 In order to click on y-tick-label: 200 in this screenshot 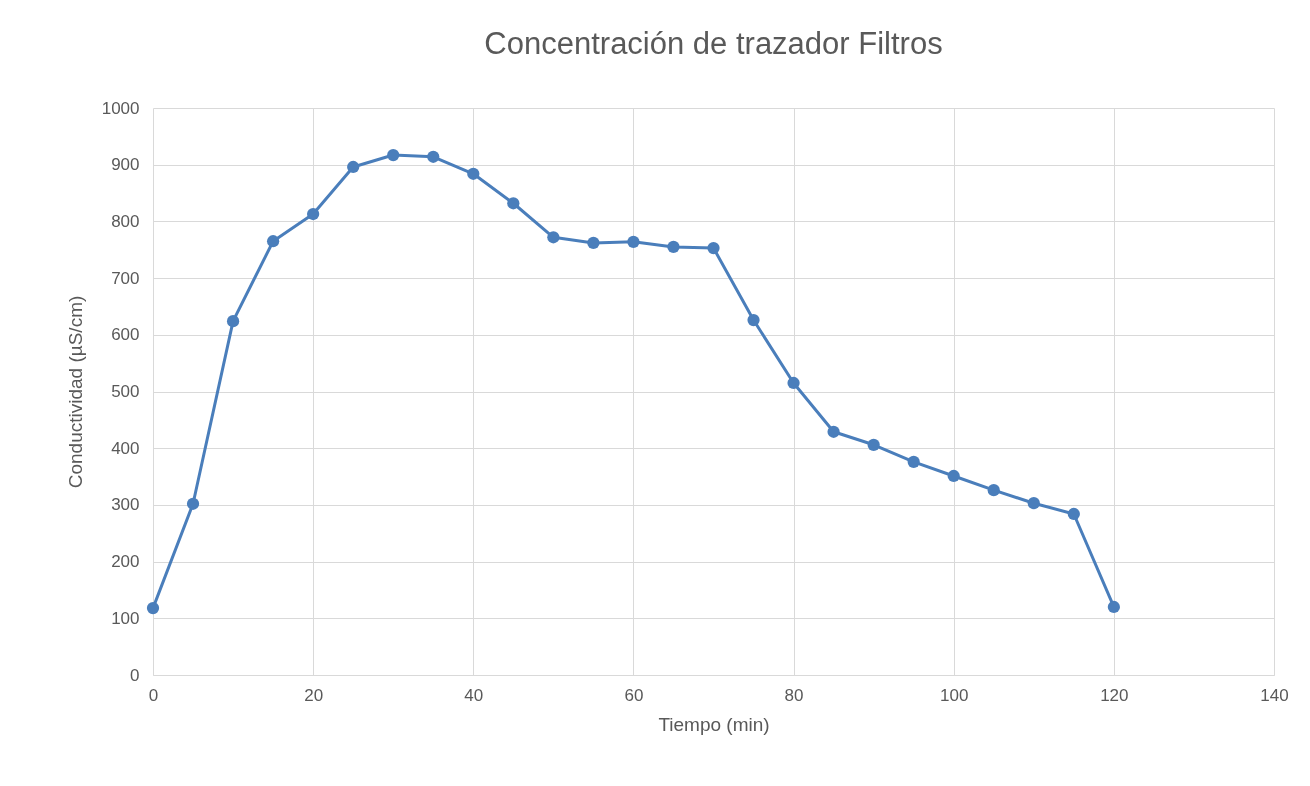, I will do `click(125, 562)`.